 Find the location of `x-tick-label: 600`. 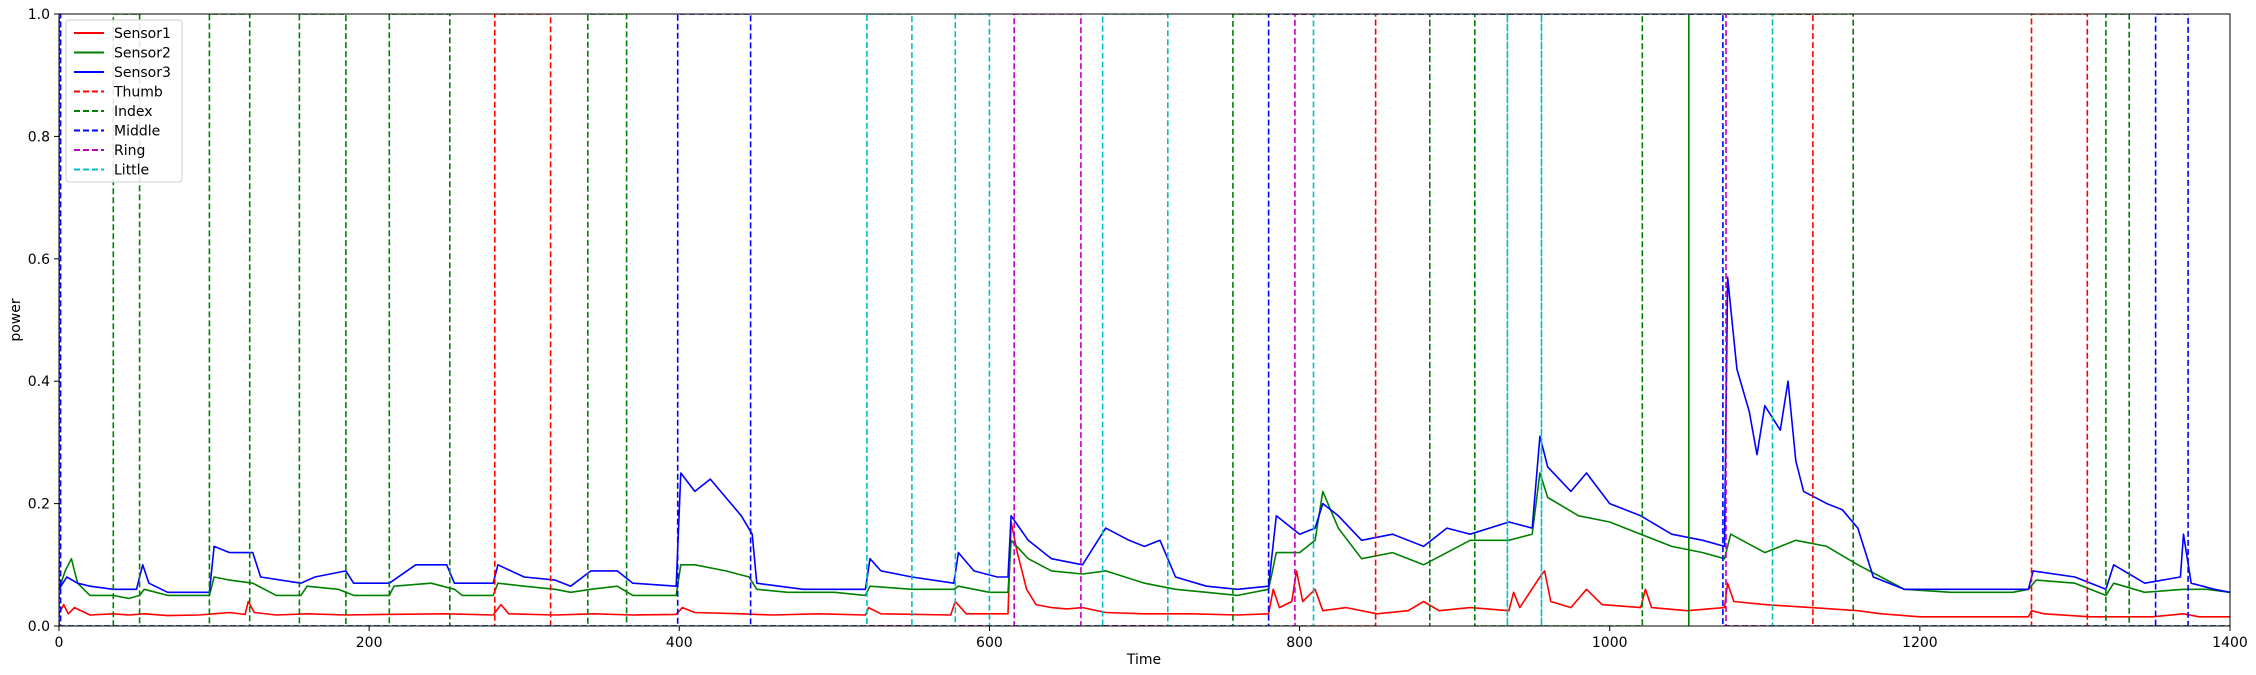

x-tick-label: 600 is located at coordinates (989, 643).